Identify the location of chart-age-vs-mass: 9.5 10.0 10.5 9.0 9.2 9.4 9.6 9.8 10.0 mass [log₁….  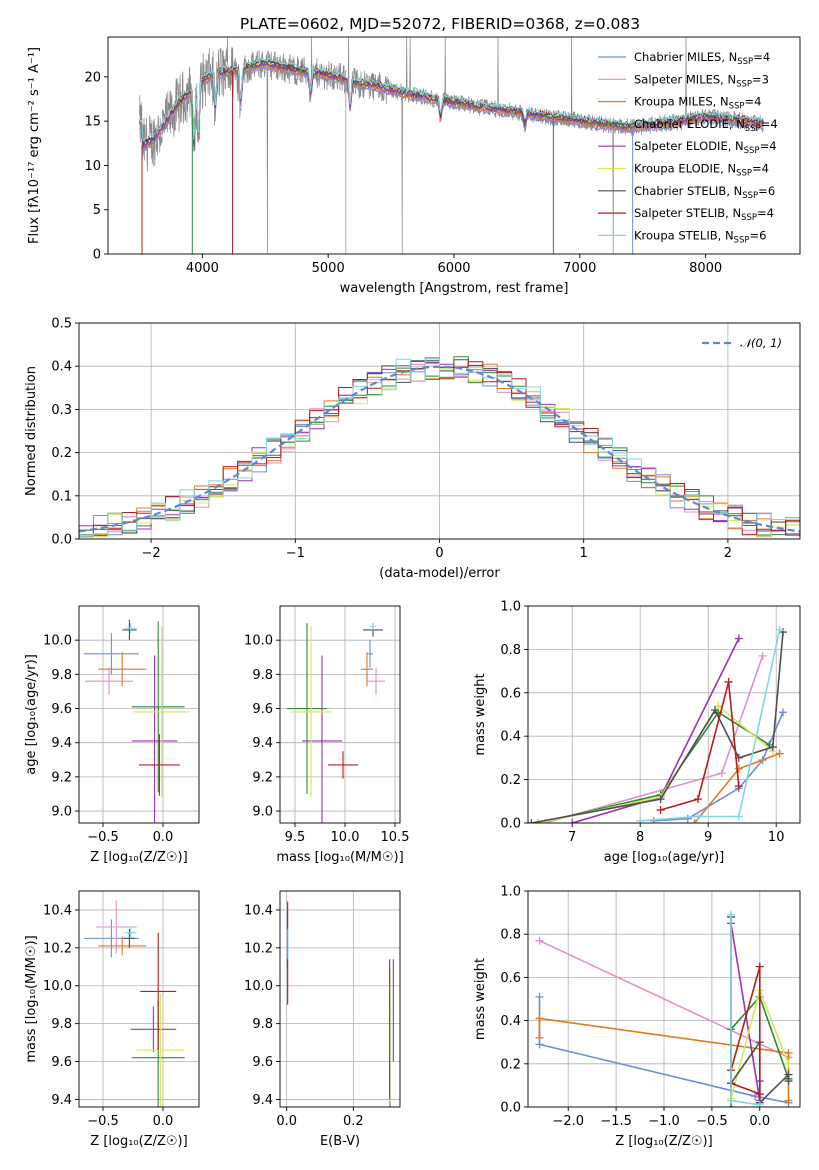
(327, 735).